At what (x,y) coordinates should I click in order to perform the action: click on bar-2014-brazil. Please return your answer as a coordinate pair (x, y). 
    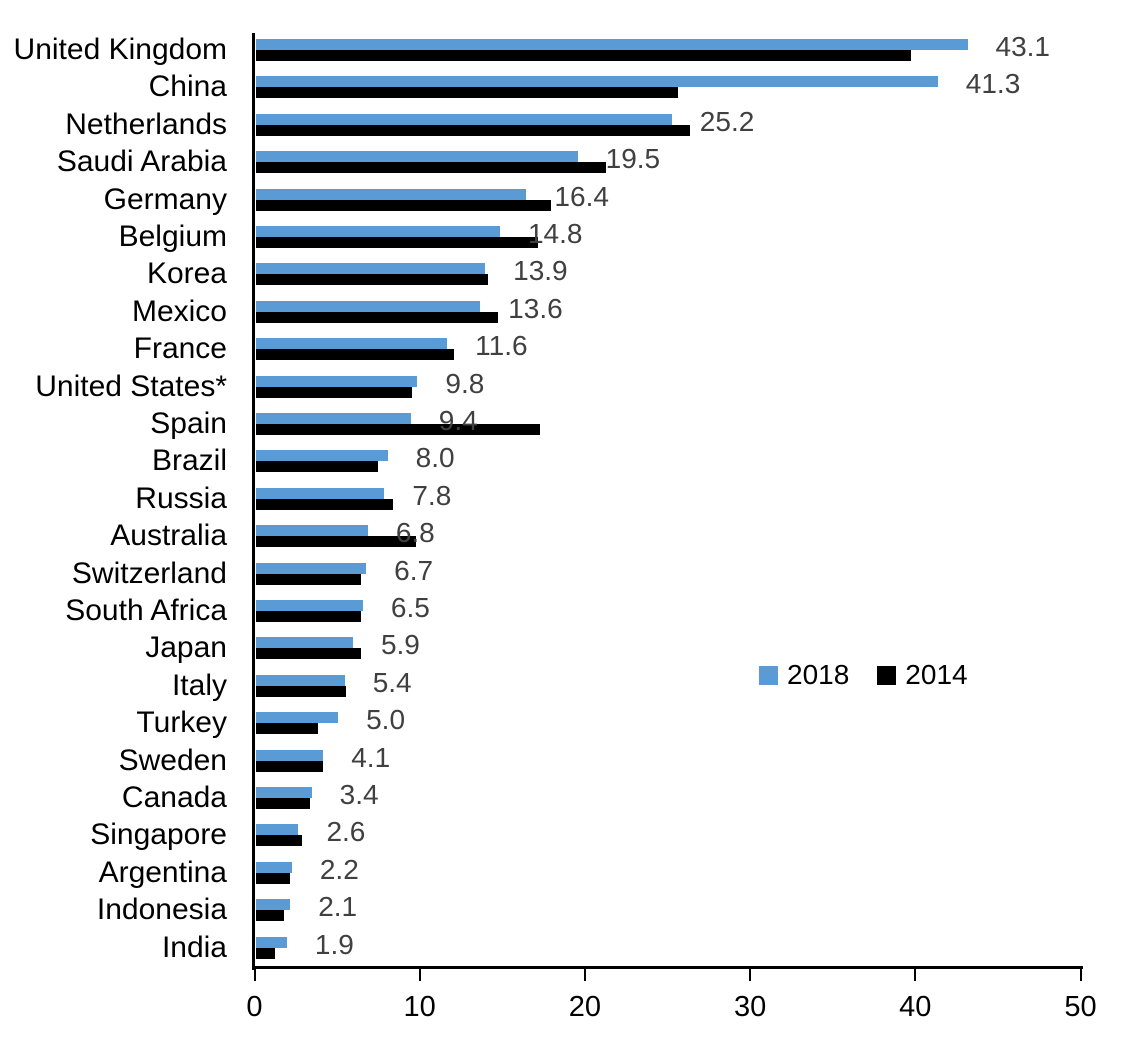
    Looking at the image, I should click on (316, 467).